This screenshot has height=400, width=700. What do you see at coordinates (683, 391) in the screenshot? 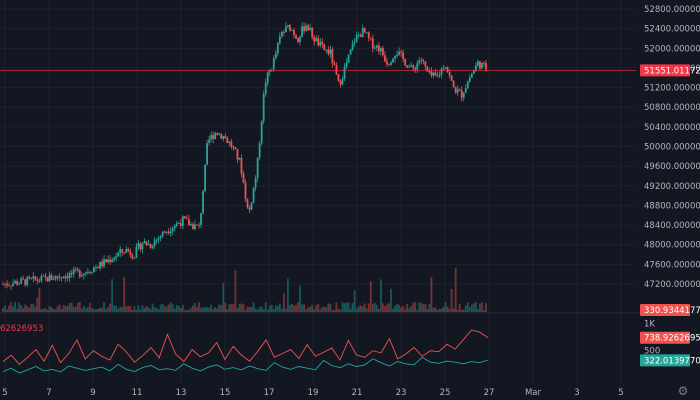
I see `gear-icon: ⚙` at bounding box center [683, 391].